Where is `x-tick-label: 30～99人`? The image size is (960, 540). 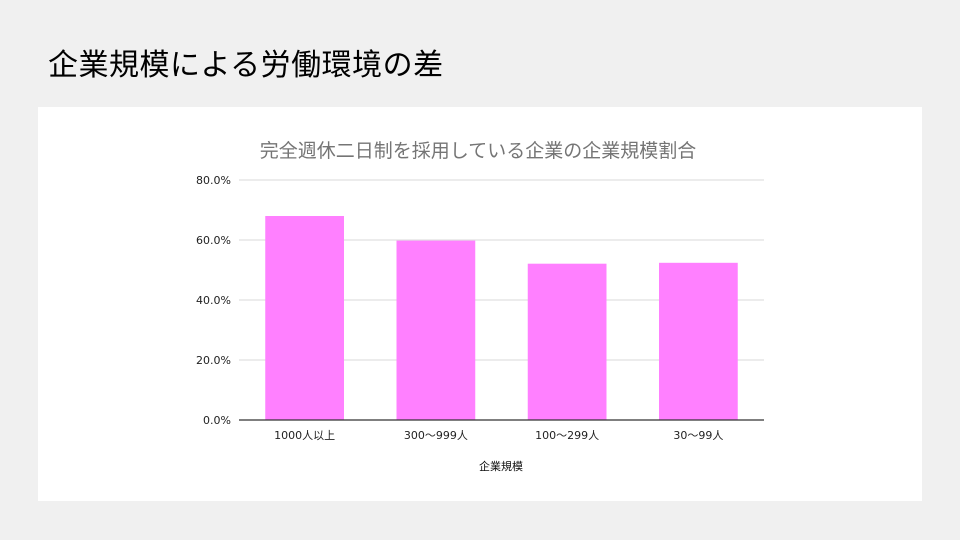
x-tick-label: 30～99人 is located at coordinates (698, 435).